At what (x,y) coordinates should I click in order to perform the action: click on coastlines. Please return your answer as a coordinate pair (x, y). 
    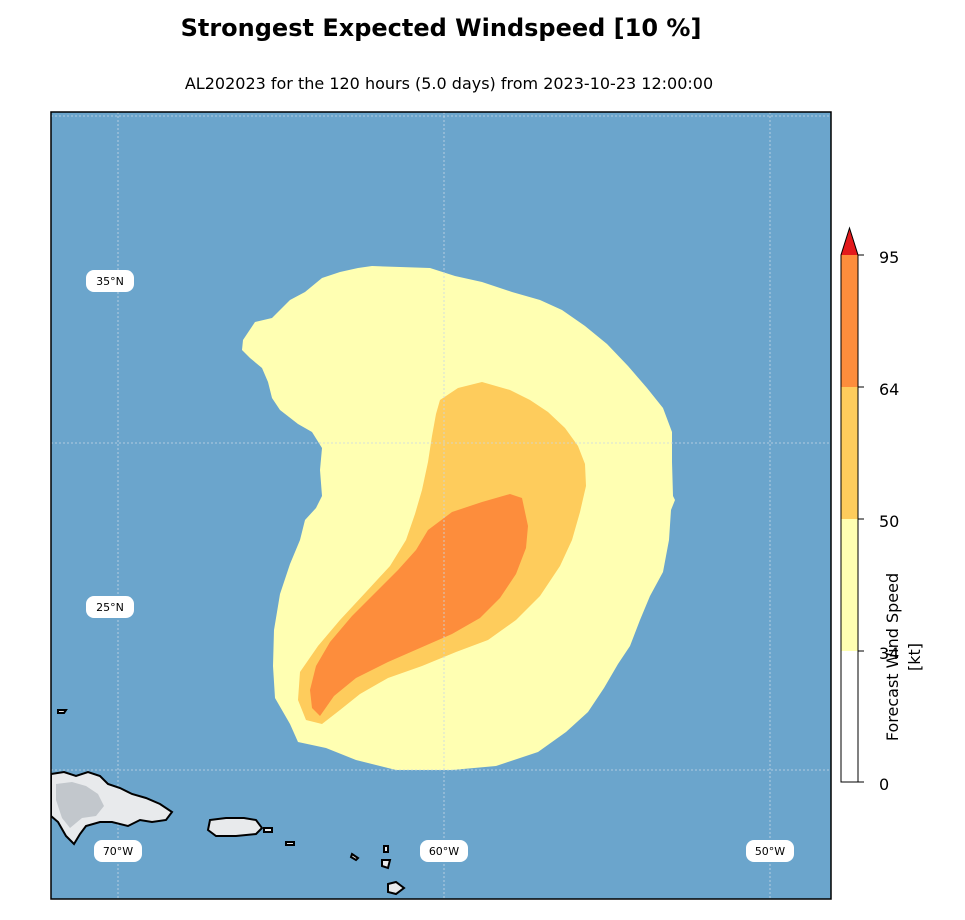
    Looking at the image, I should click on (228, 802).